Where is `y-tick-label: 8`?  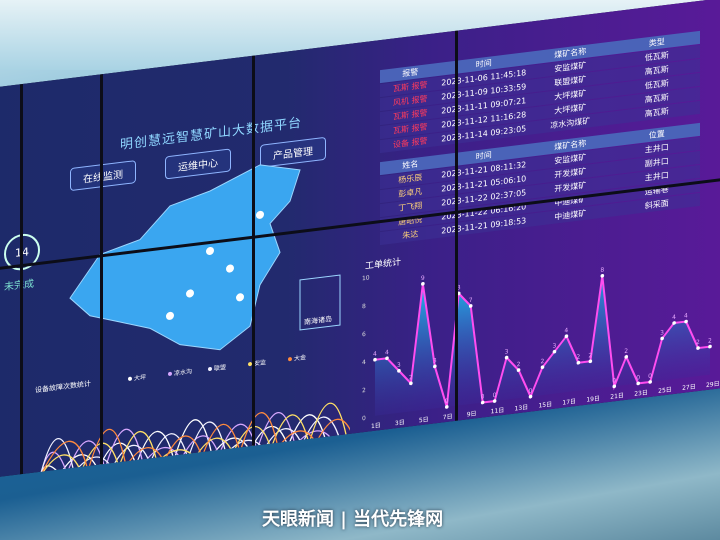
y-tick-label: 8 is located at coordinates (364, 306).